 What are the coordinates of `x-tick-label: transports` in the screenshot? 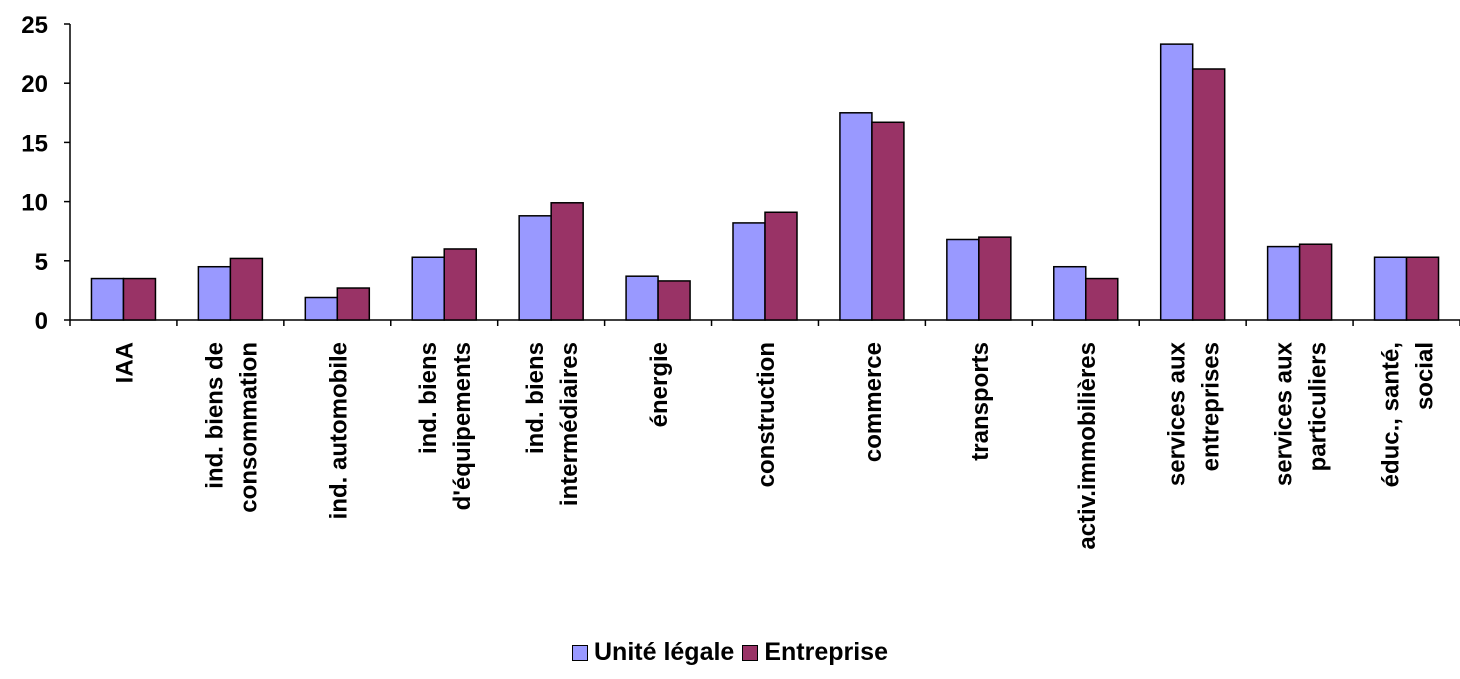 It's located at (980, 401).